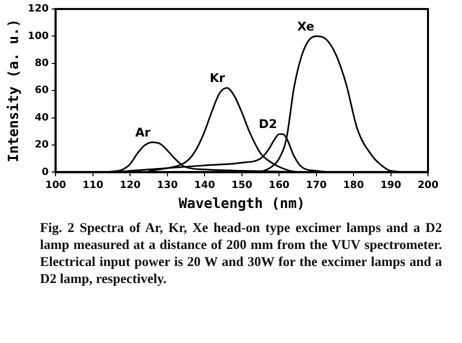  Describe the element at coordinates (268, 124) in the screenshot. I see `series-label: D2` at that location.